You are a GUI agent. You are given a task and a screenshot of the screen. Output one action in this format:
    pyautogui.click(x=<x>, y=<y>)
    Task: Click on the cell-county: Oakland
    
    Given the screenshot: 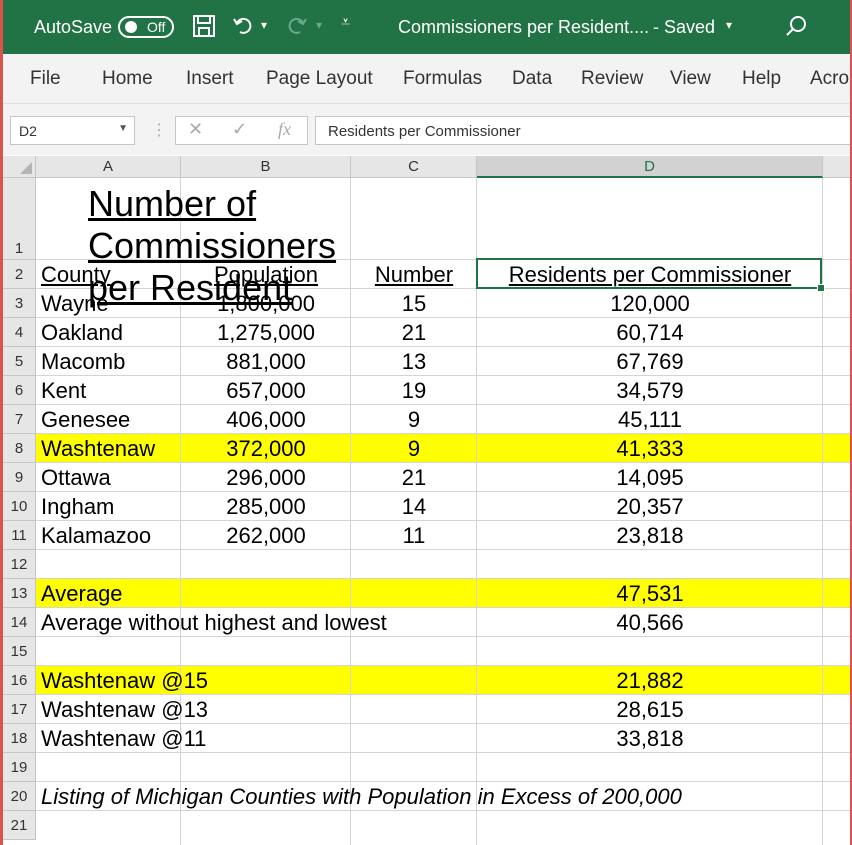 What is the action you would take?
    pyautogui.click(x=82, y=332)
    